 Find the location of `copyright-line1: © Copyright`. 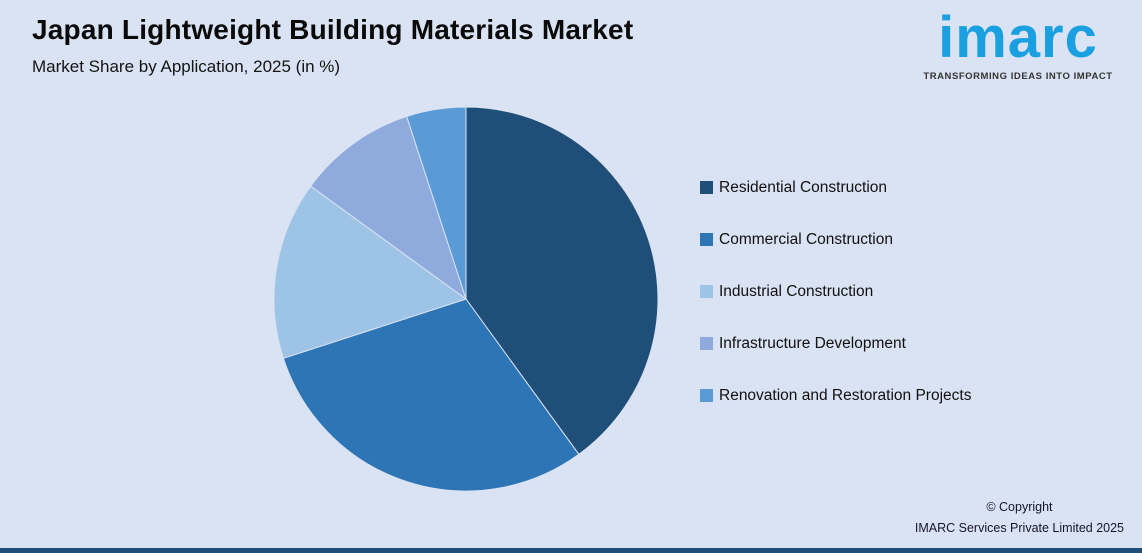

copyright-line1: © Copyright is located at coordinates (1019, 506).